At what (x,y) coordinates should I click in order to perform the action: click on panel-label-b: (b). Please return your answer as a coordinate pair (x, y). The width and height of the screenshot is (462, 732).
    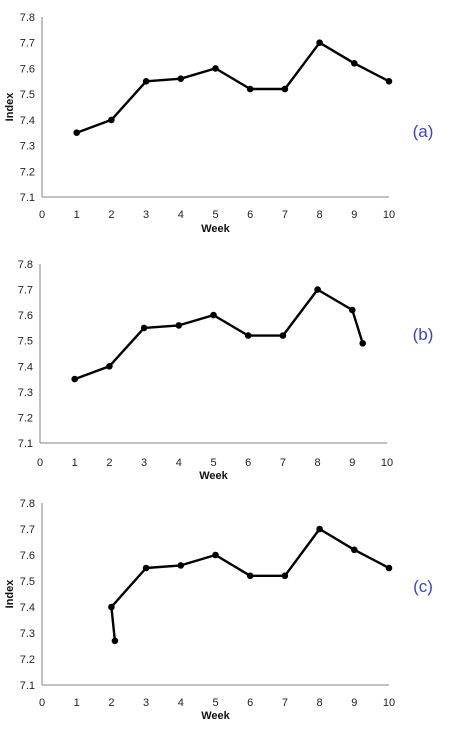
    Looking at the image, I should click on (423, 334).